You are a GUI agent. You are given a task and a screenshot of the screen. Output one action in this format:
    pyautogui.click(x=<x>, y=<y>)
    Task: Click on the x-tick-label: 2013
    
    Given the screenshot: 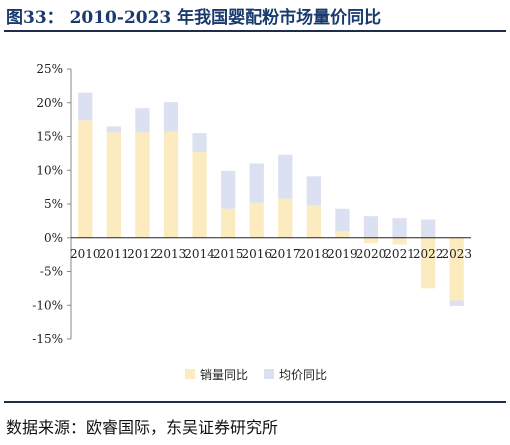 What is the action you would take?
    pyautogui.click(x=171, y=254)
    